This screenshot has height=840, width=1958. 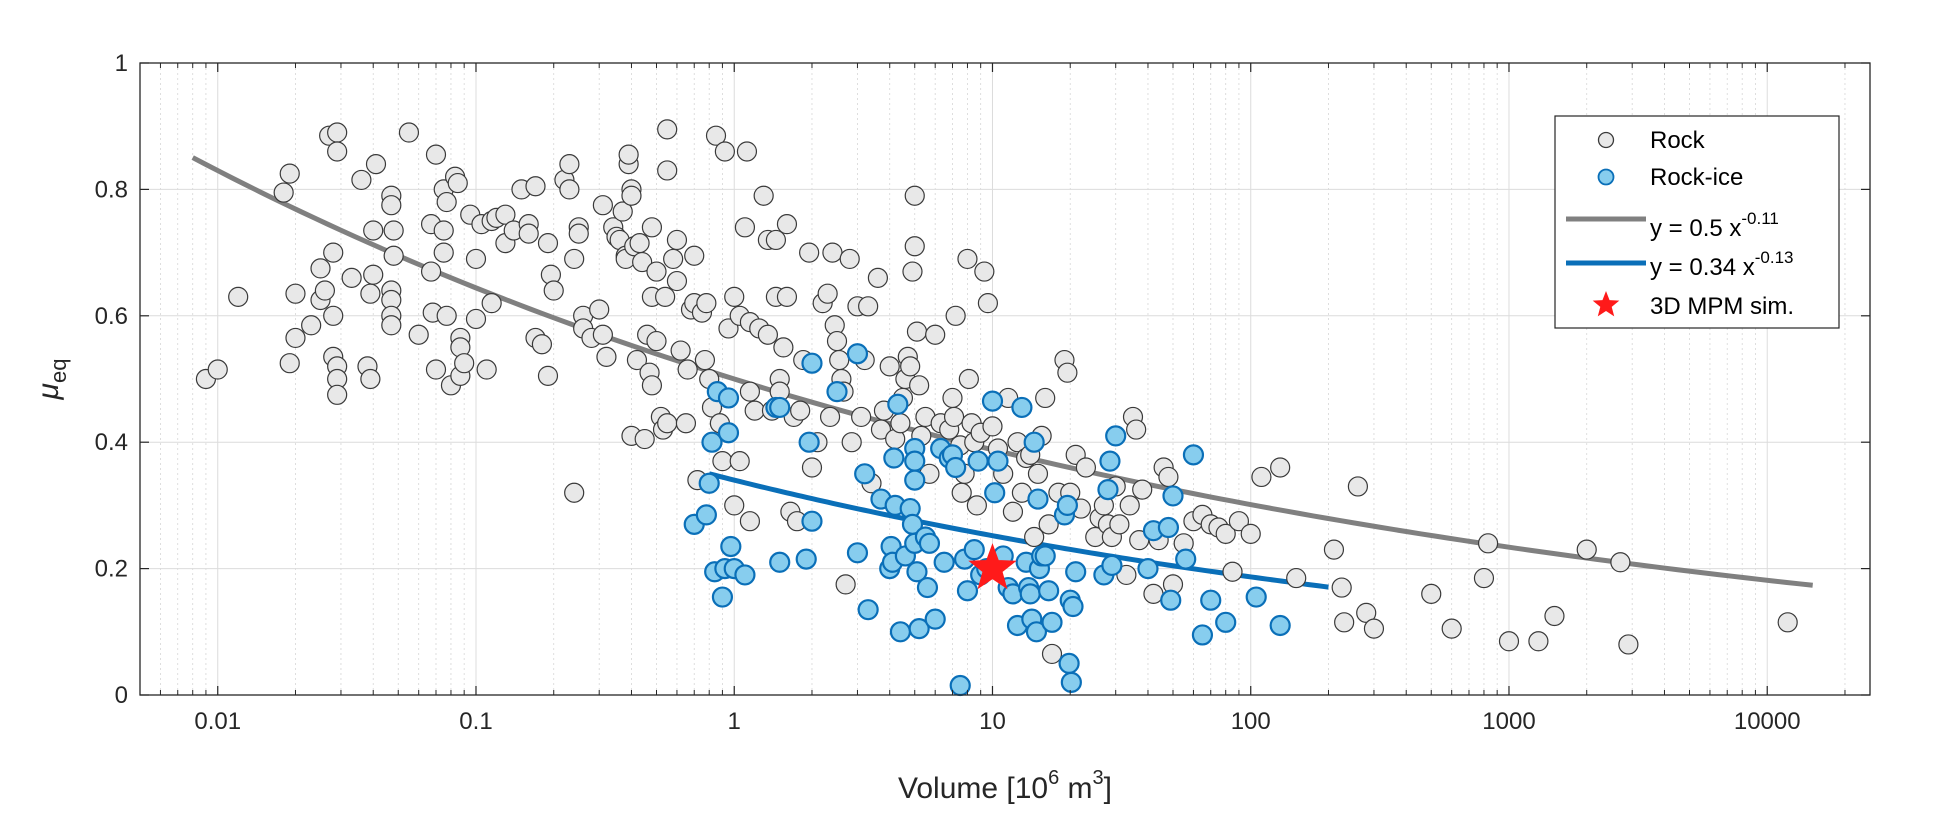 What do you see at coordinates (1606, 140) in the screenshot?
I see `legend-rock-marker` at bounding box center [1606, 140].